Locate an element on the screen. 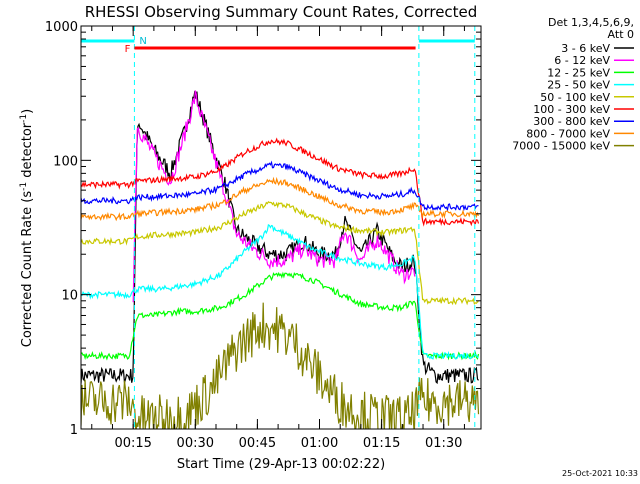 This screenshot has width=640, height=484. y-tick-label-3: 1000 is located at coordinates (61, 27).